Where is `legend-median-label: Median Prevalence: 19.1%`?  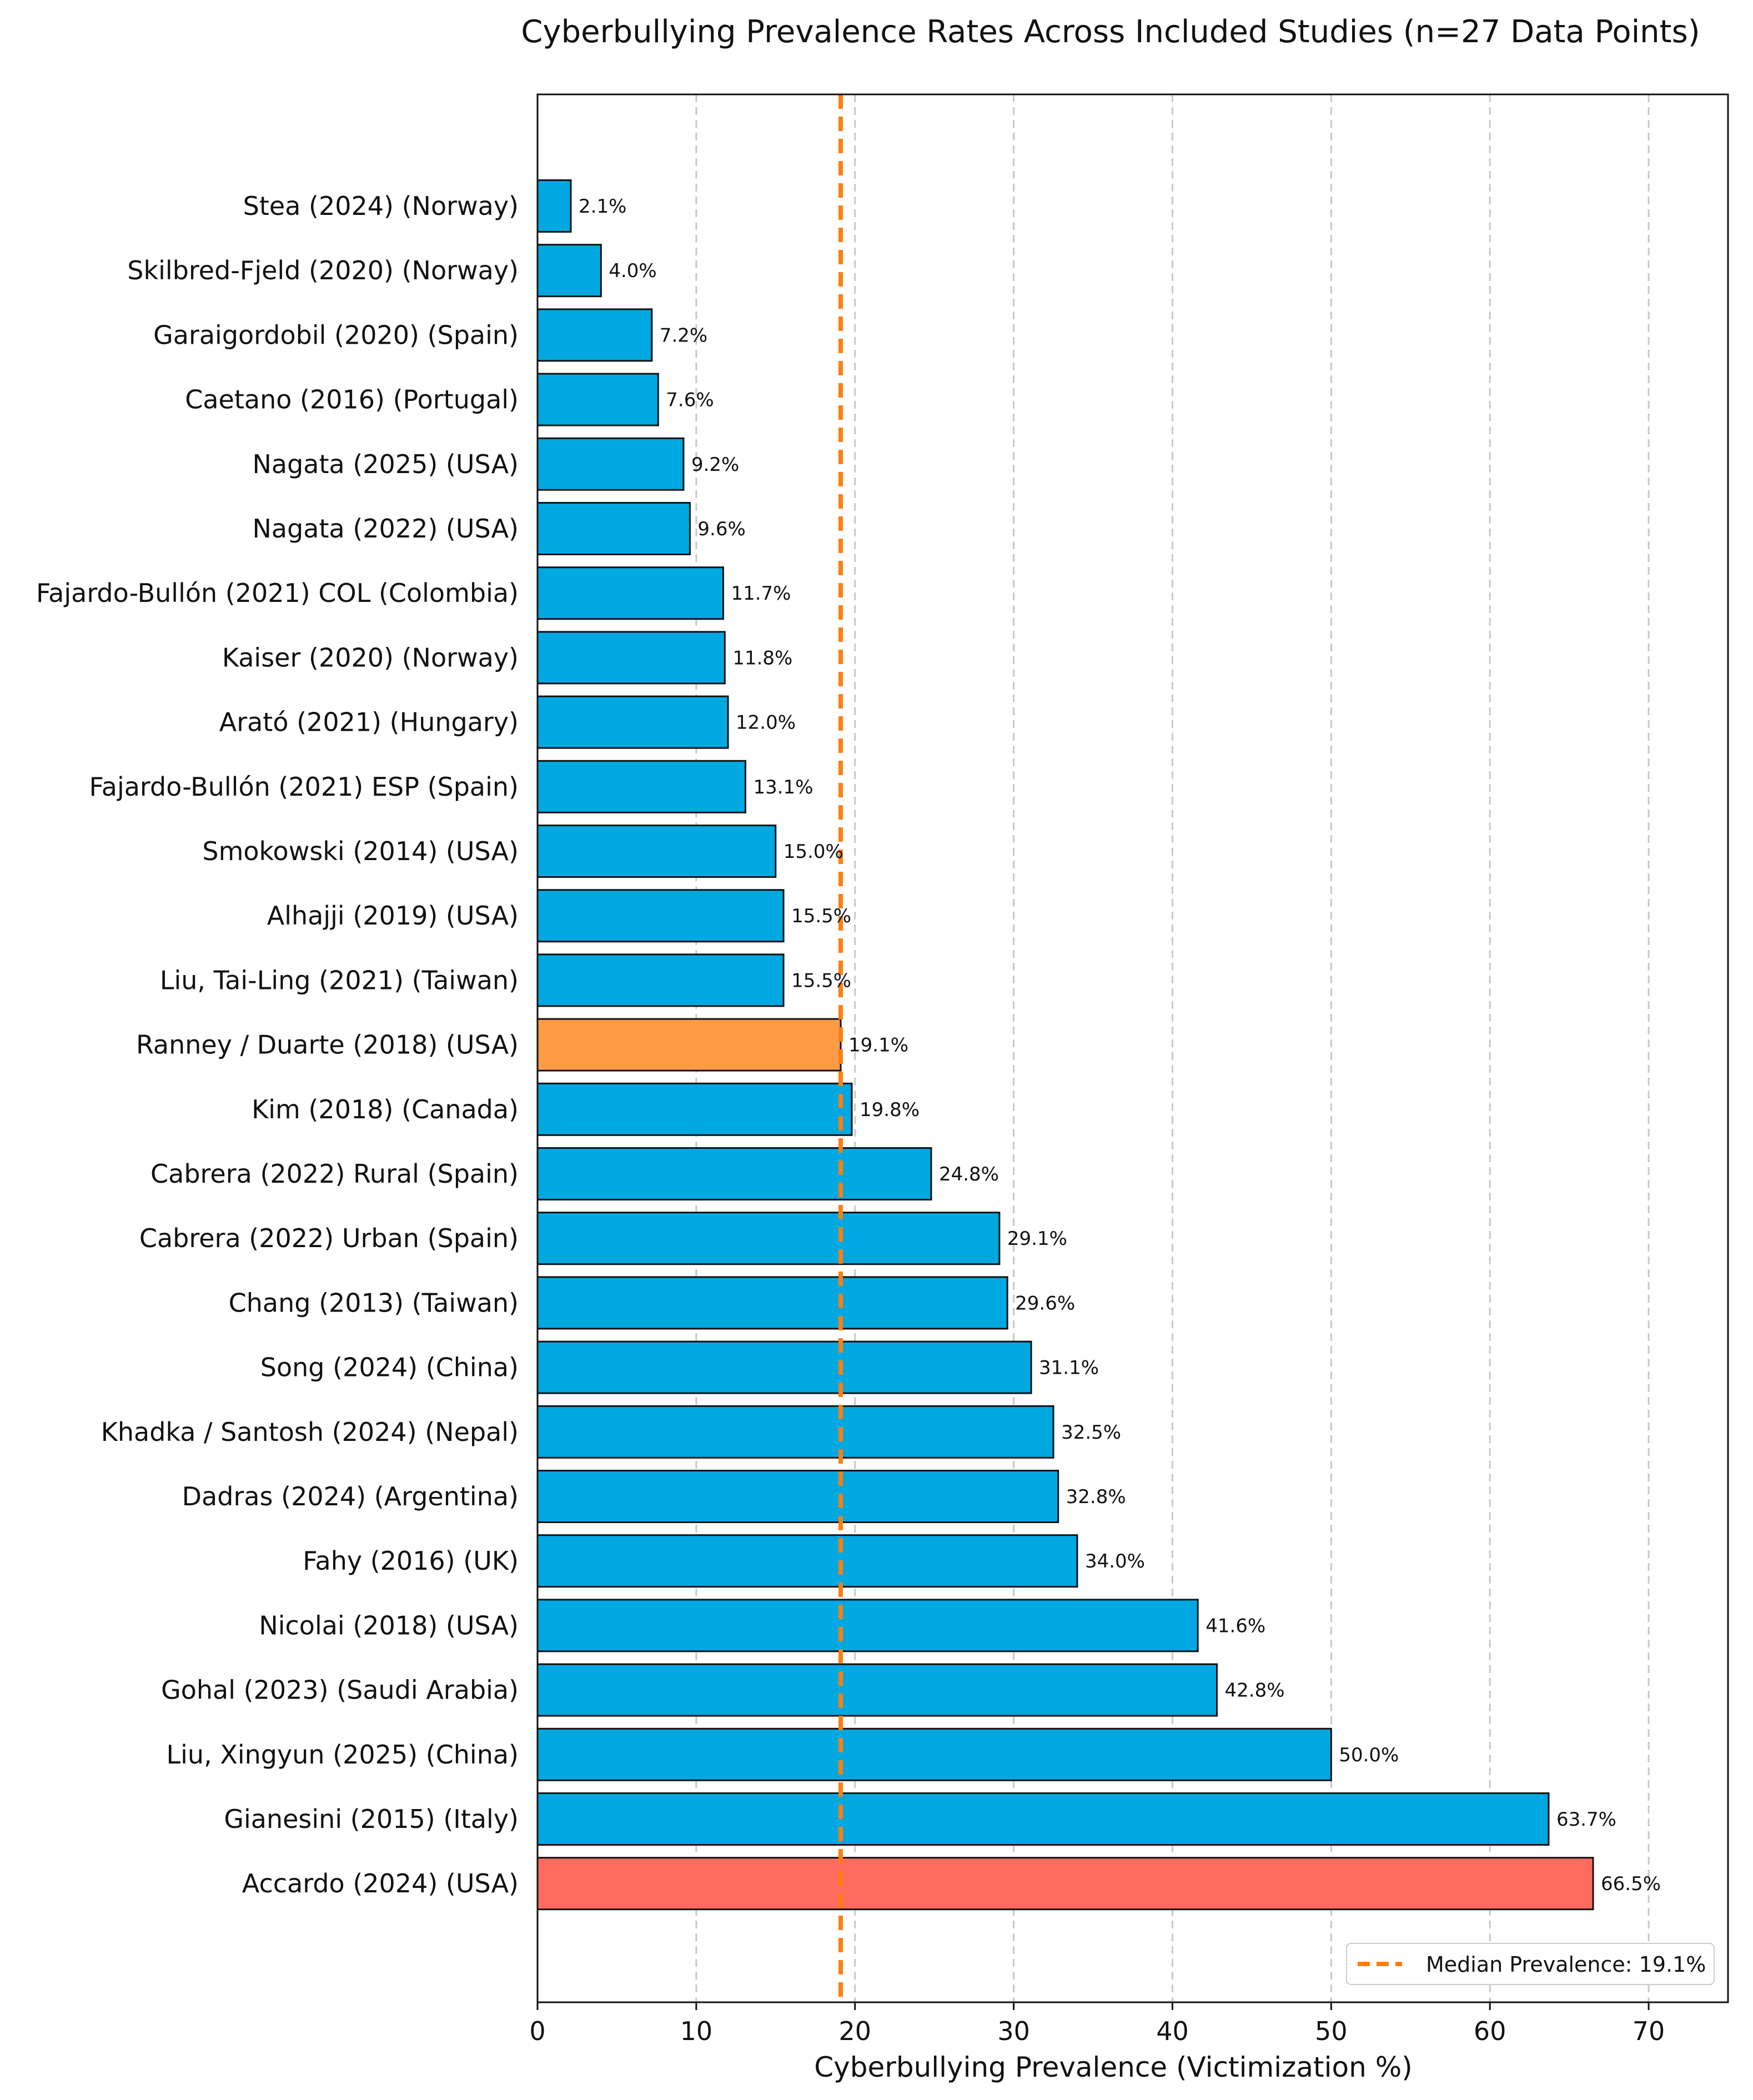 legend-median-label: Median Prevalence: 19.1% is located at coordinates (1566, 1964).